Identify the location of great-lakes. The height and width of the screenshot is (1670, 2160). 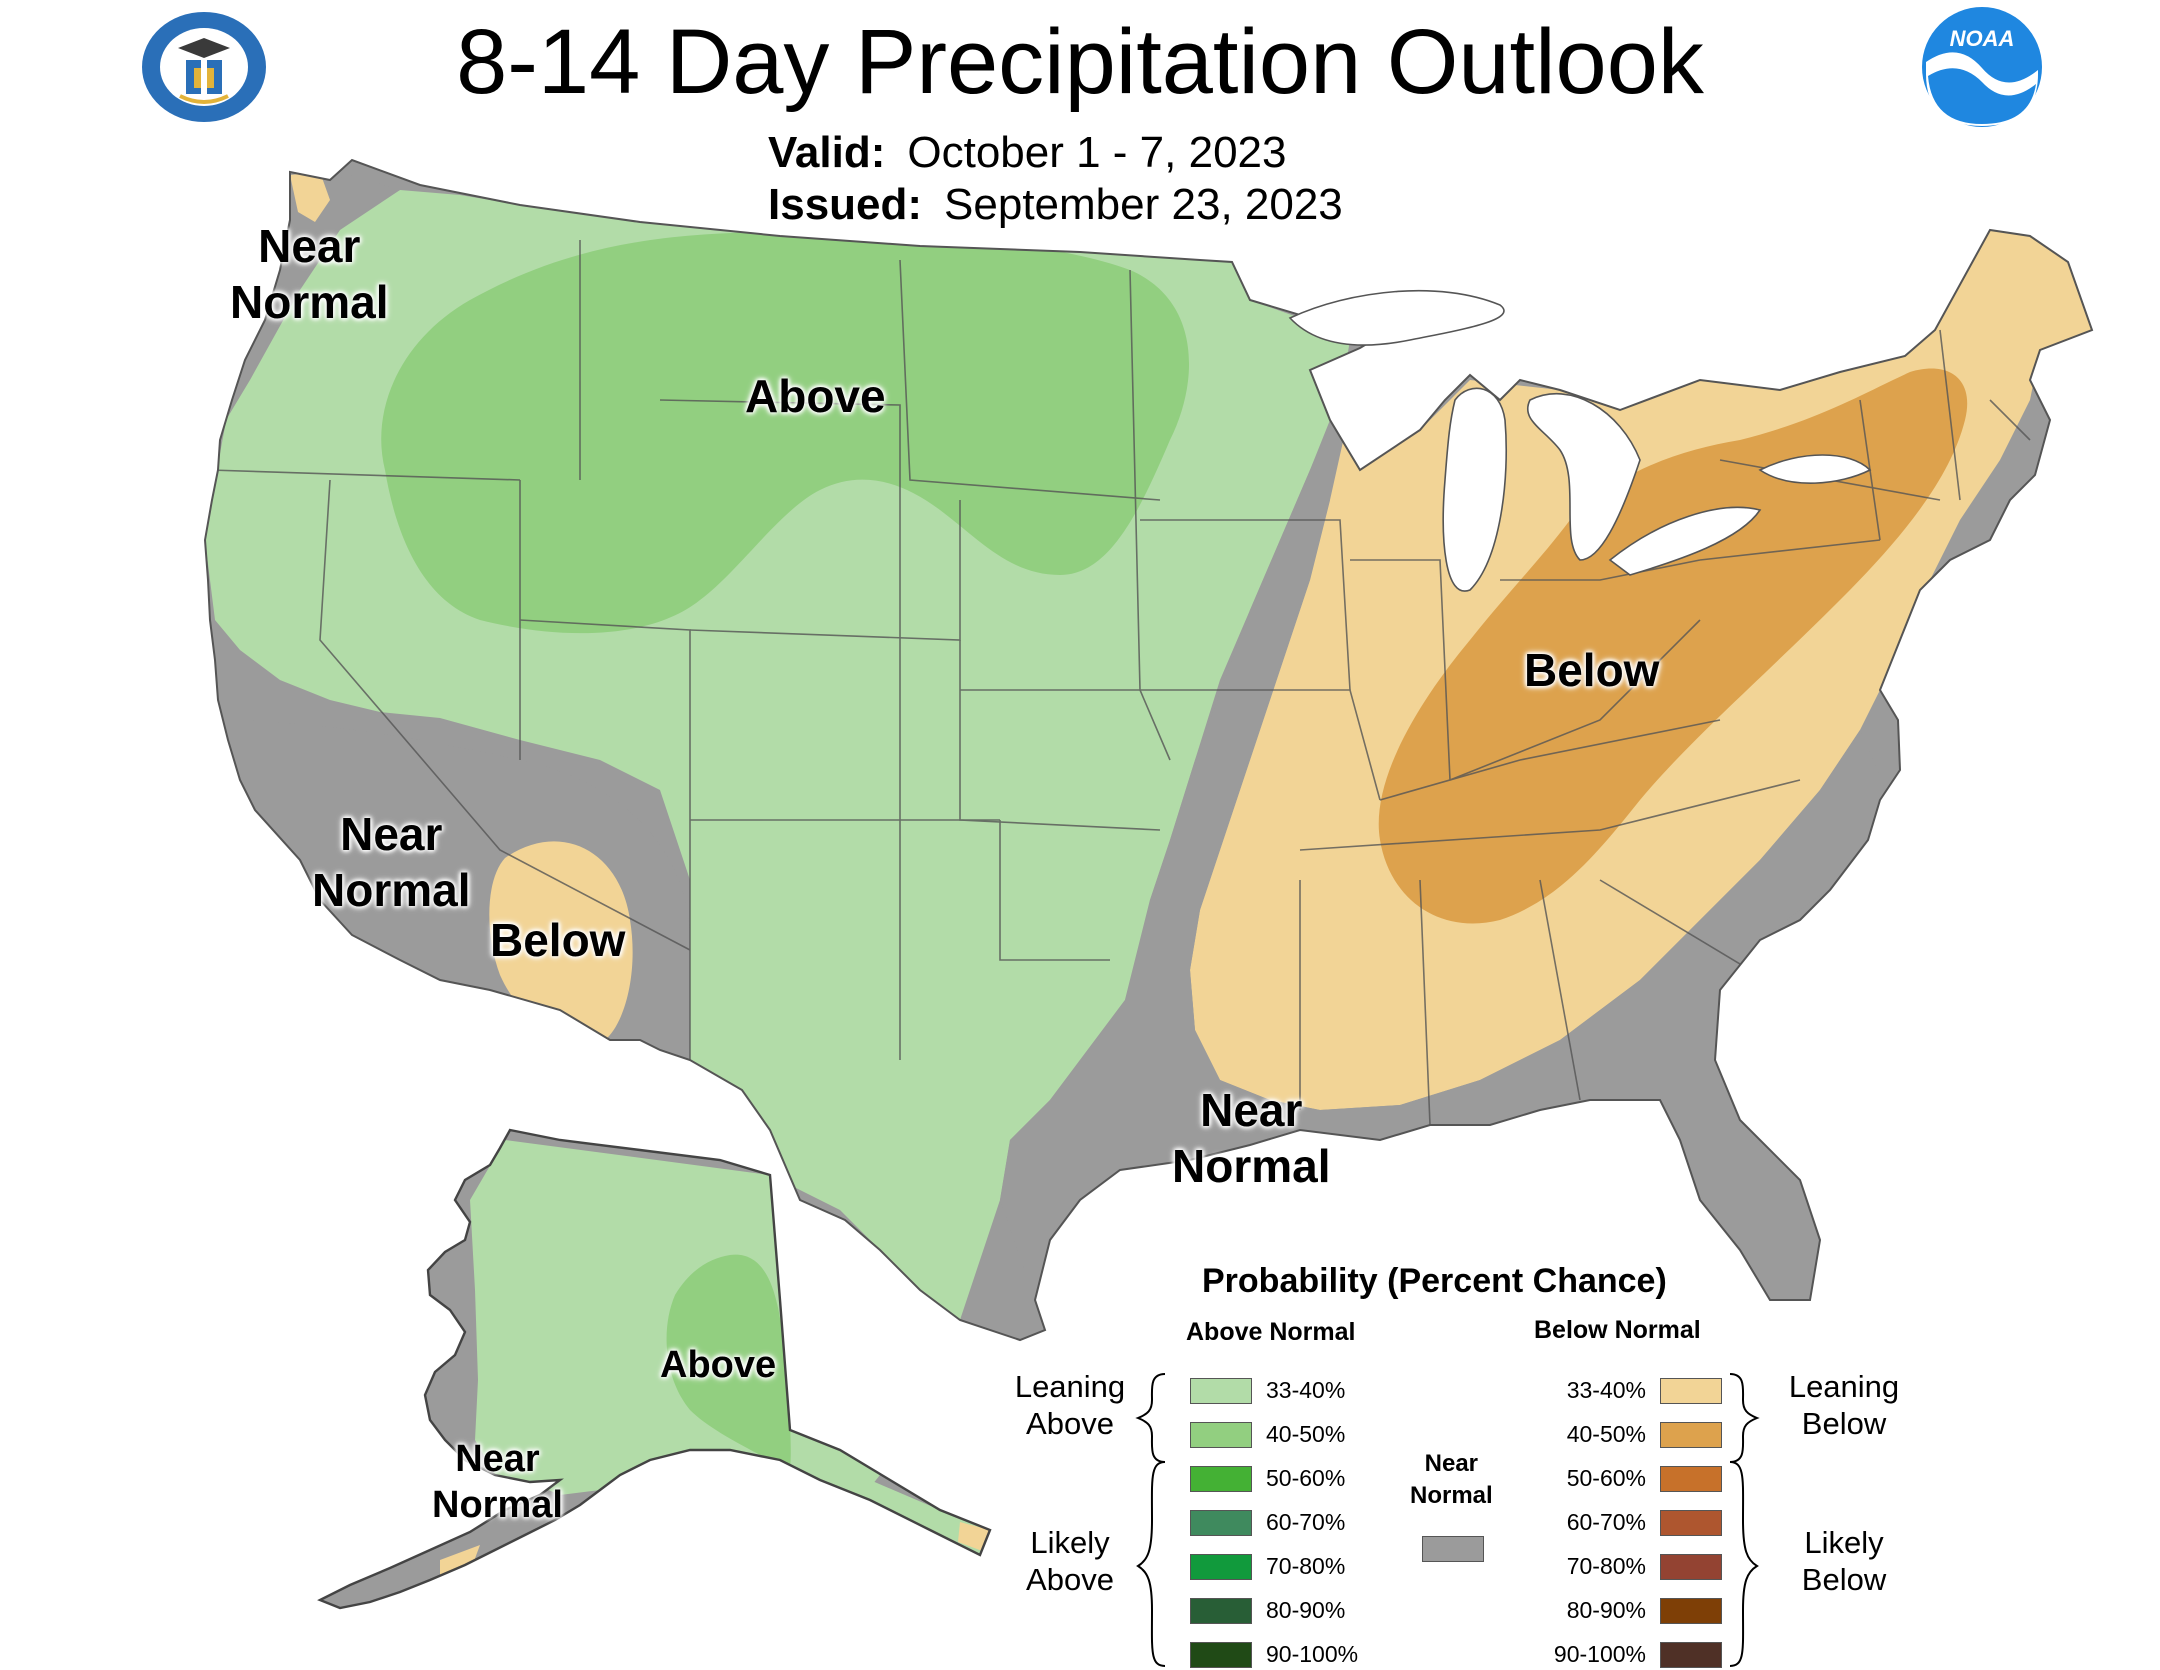
(1580, 440).